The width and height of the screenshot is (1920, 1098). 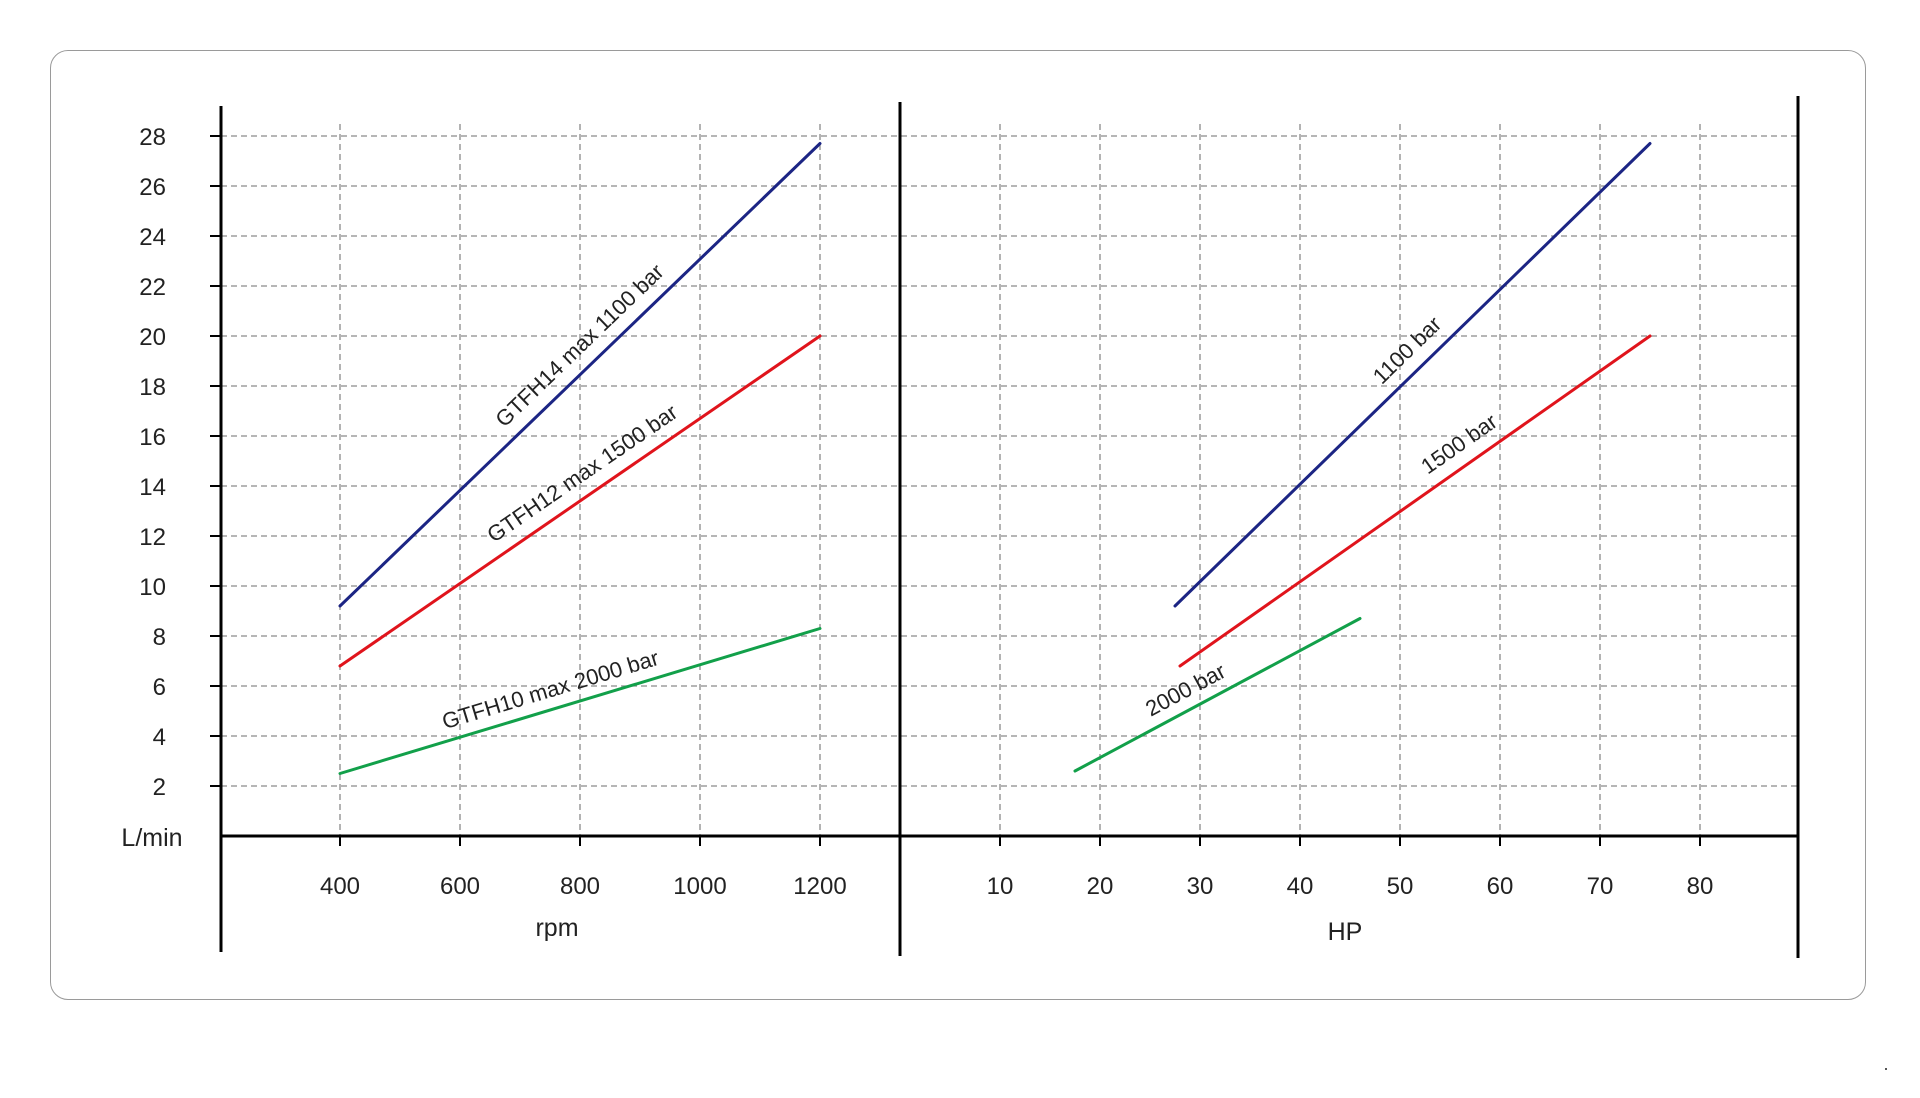 What do you see at coordinates (152, 437) in the screenshot?
I see `y-tick-label: 16` at bounding box center [152, 437].